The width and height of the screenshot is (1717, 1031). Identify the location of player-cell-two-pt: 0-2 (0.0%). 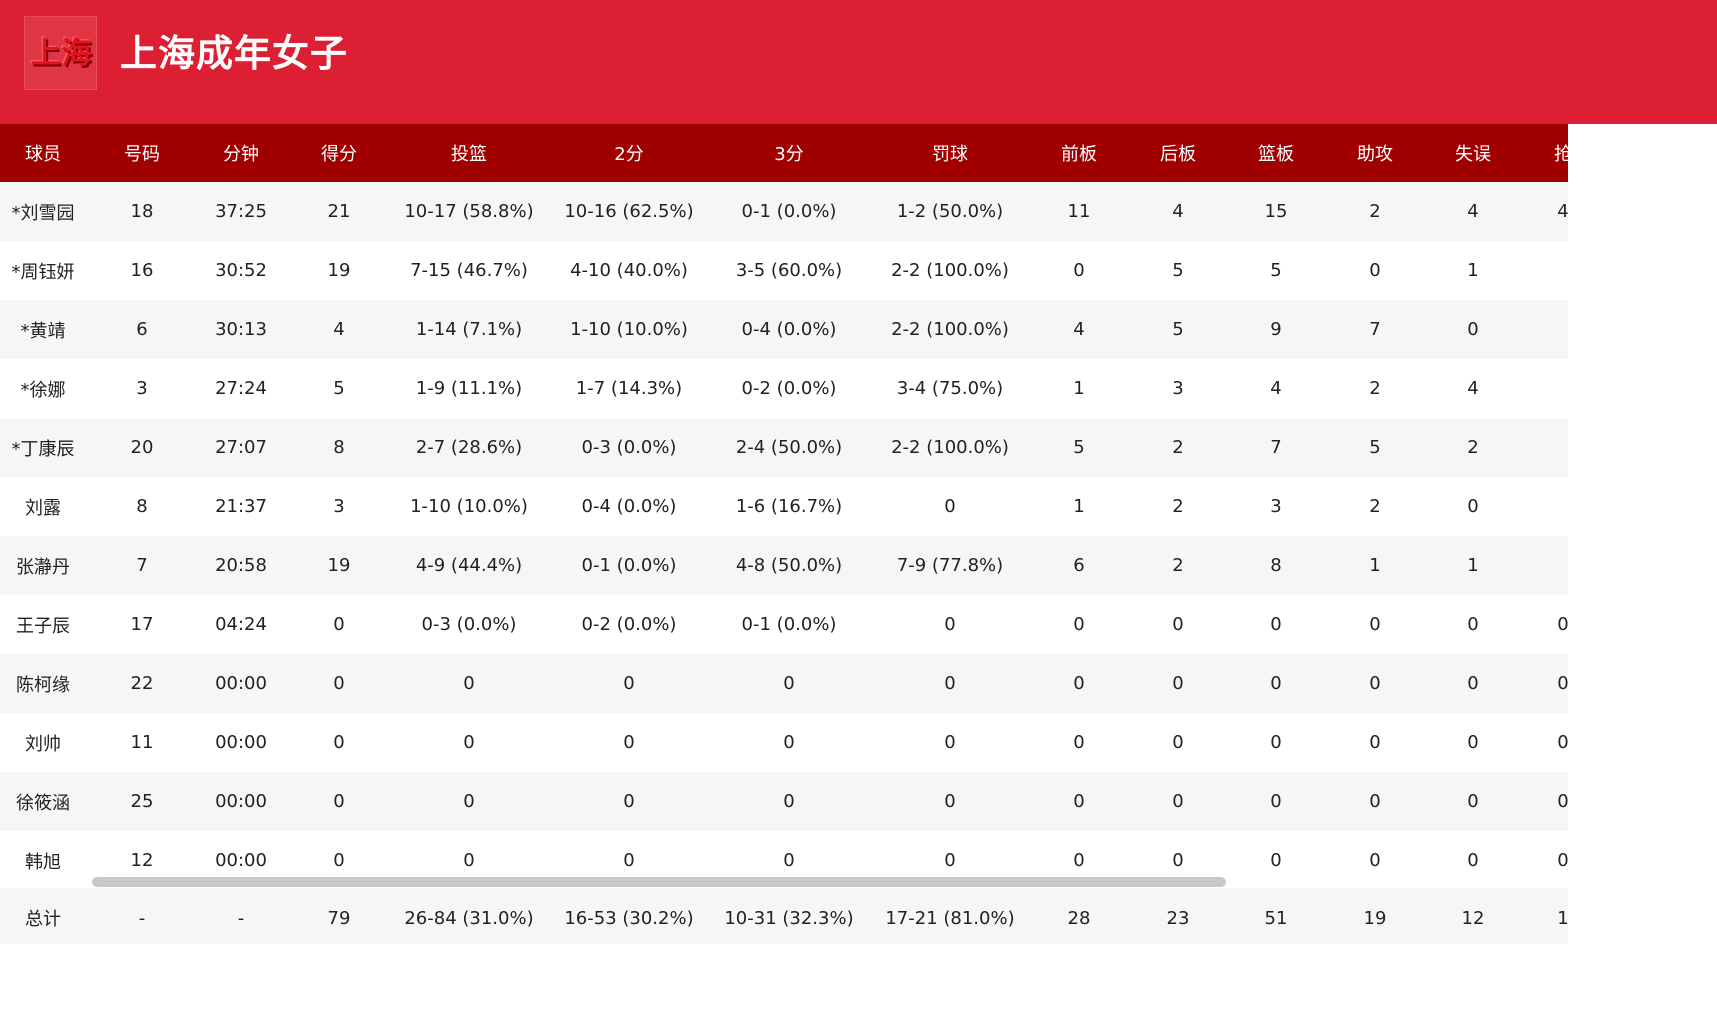
(629, 624).